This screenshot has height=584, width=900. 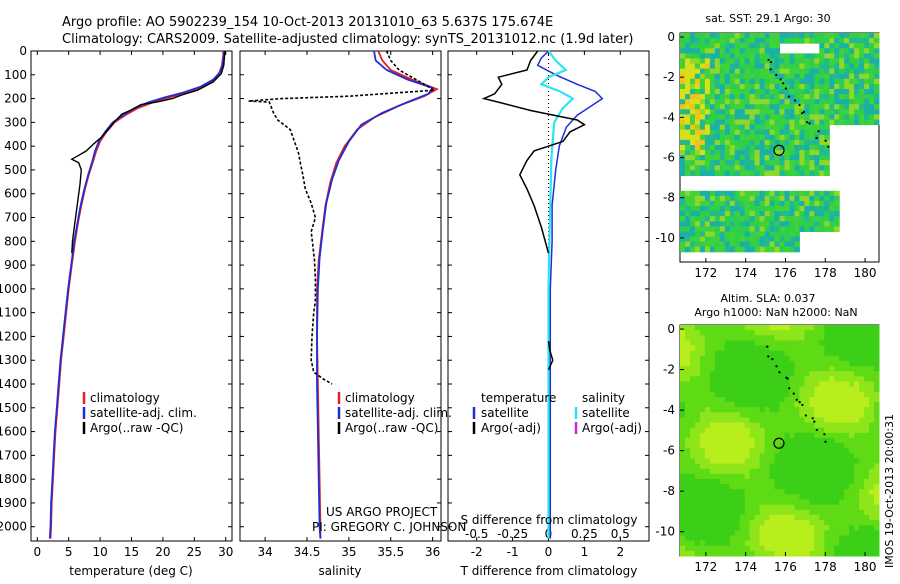 I want to click on sst-map: 172 174 176 178 1800-2-4-6-8-10, so click(x=767, y=155).